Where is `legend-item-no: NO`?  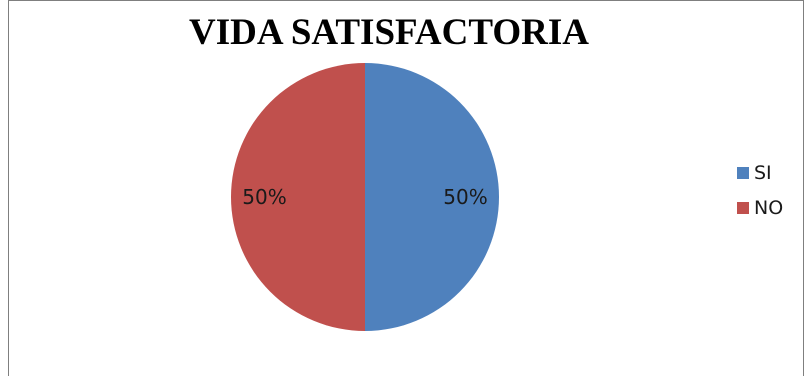
legend-item-no: NO is located at coordinates (760, 208).